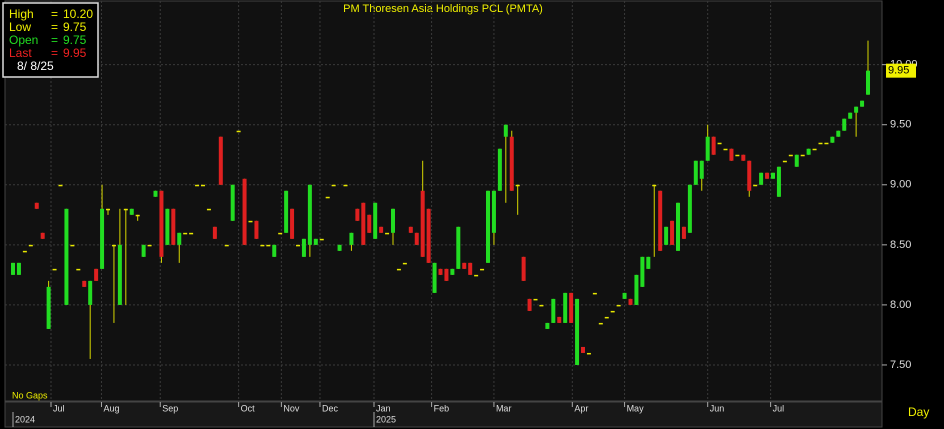  What do you see at coordinates (111, 408) in the screenshot?
I see `x-tick-label: Aug` at bounding box center [111, 408].